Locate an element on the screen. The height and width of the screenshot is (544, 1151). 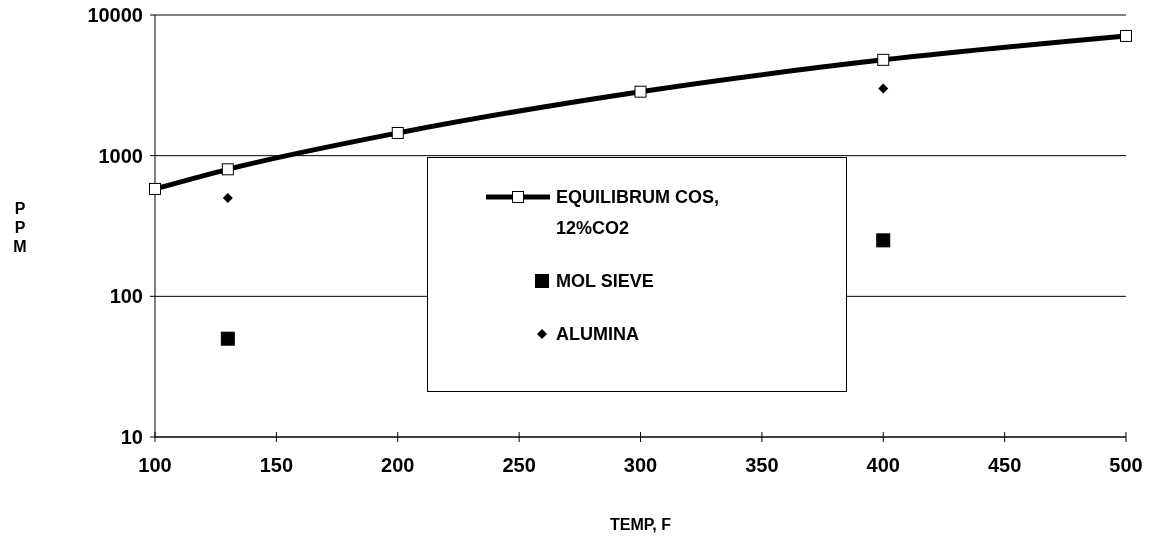
y-tick-label: 10 is located at coordinates (131, 437).